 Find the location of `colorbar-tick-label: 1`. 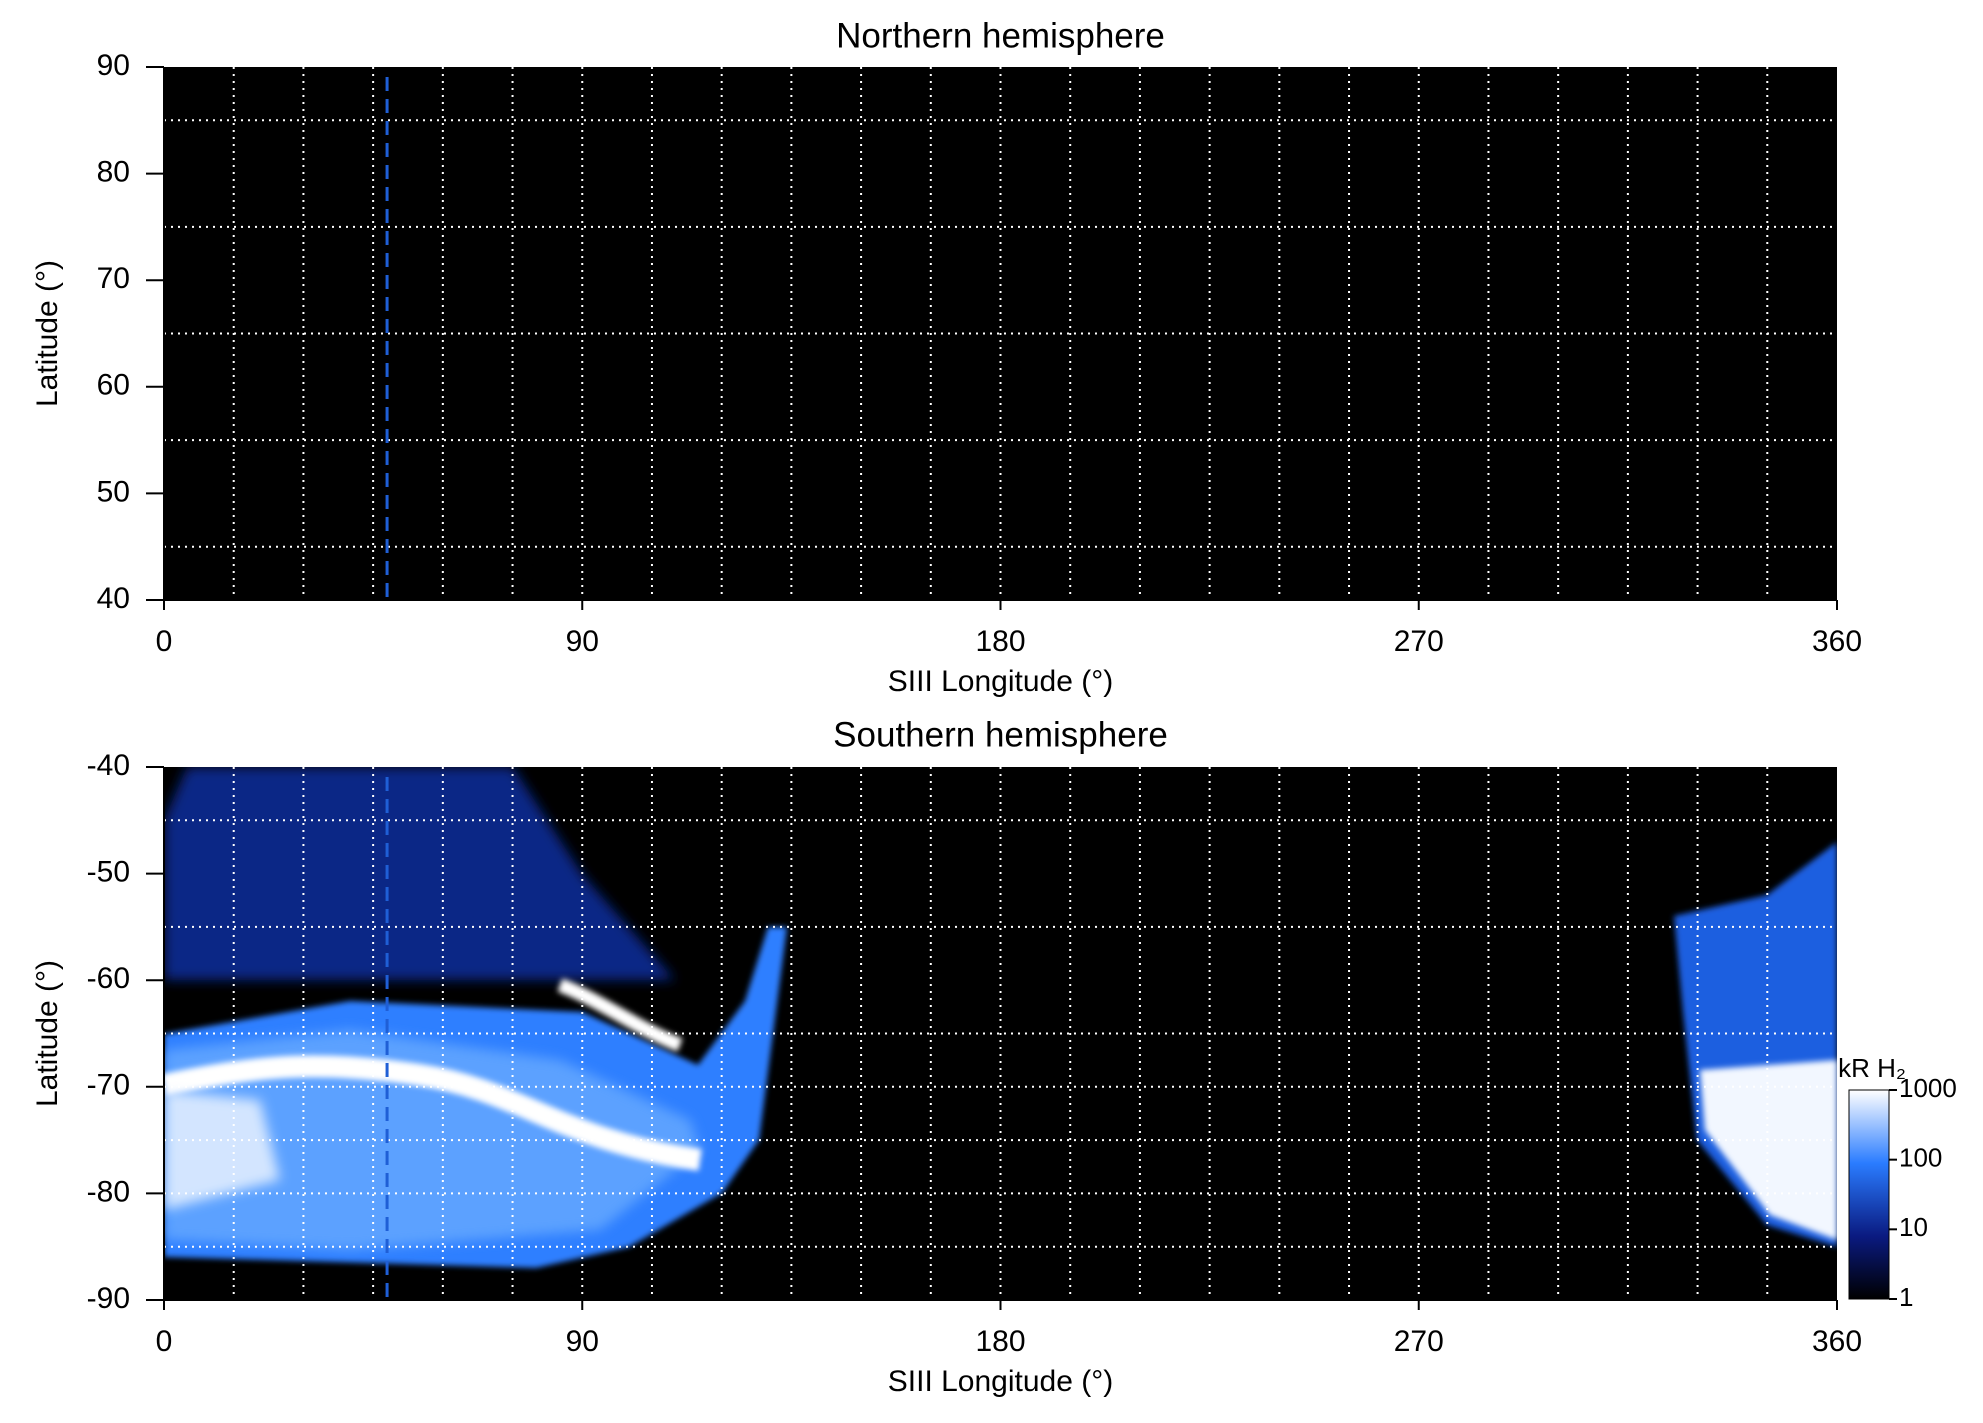

colorbar-tick-label: 1 is located at coordinates (1906, 1297).